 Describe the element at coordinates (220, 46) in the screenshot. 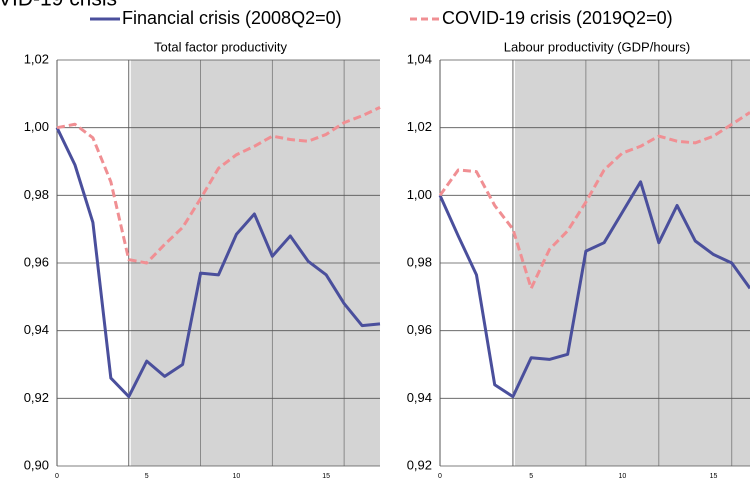

I see `panel-title: Total factor productivity` at that location.